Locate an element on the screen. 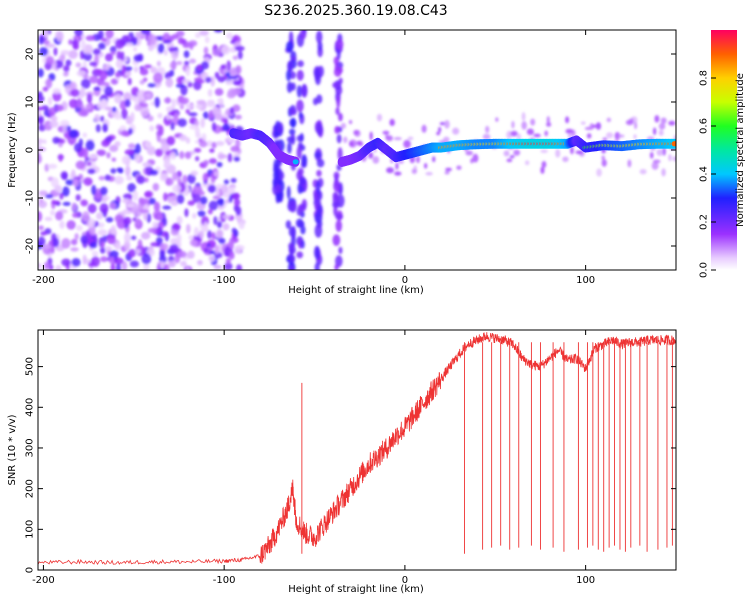 This screenshot has width=750, height=600. colorbar-label: Normalized spectral amplitude is located at coordinates (740, 150).